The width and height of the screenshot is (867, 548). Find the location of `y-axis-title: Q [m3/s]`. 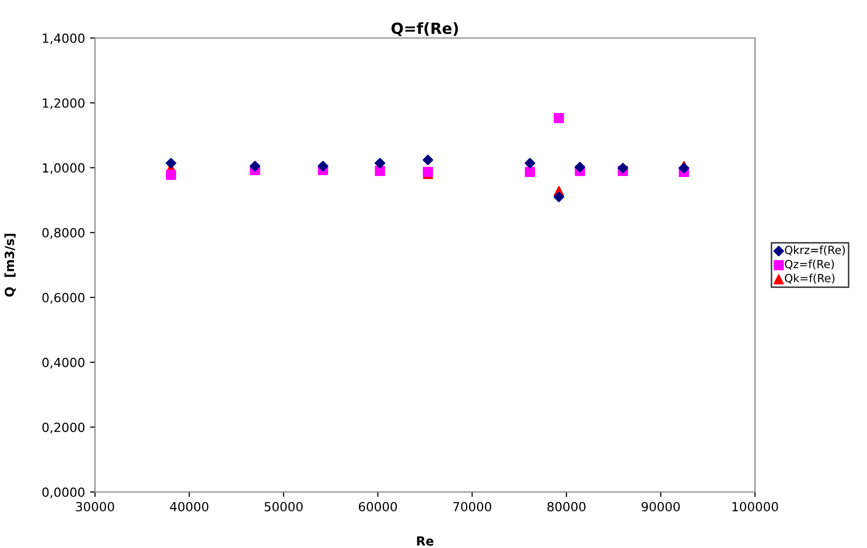

y-axis-title: Q [m3/s] is located at coordinates (10, 265).